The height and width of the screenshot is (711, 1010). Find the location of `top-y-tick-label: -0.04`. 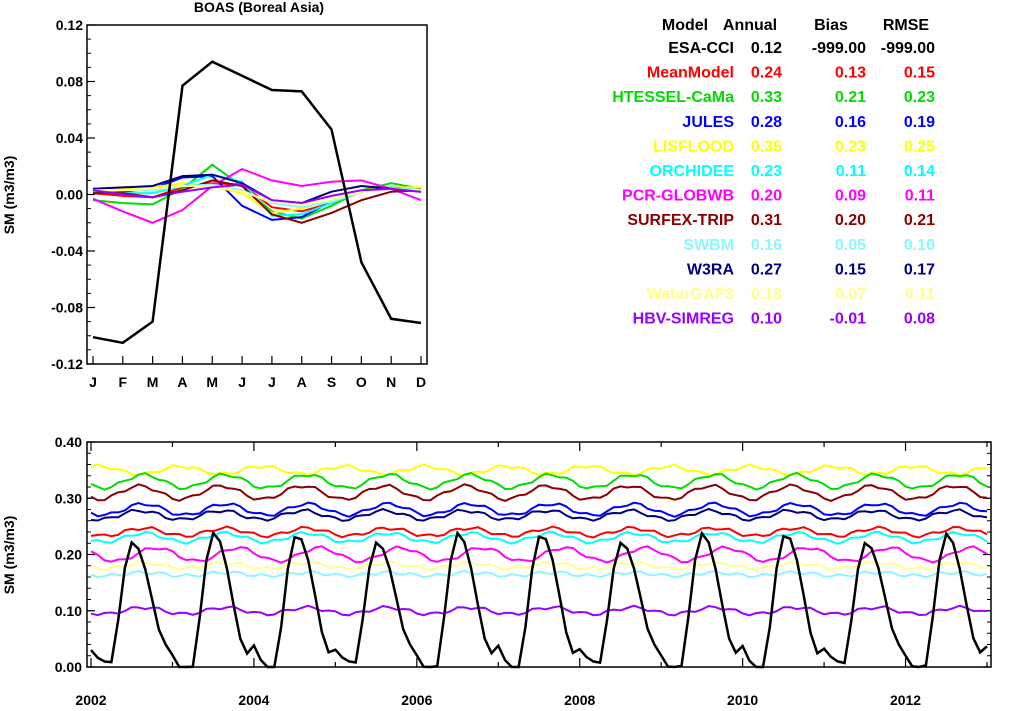

top-y-tick-label: -0.04 is located at coordinates (67, 251).